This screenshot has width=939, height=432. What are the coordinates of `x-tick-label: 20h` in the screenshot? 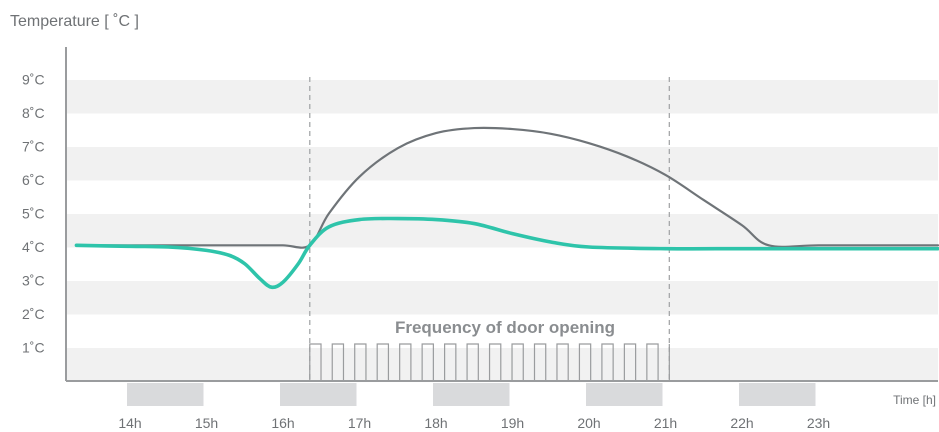 It's located at (588, 423).